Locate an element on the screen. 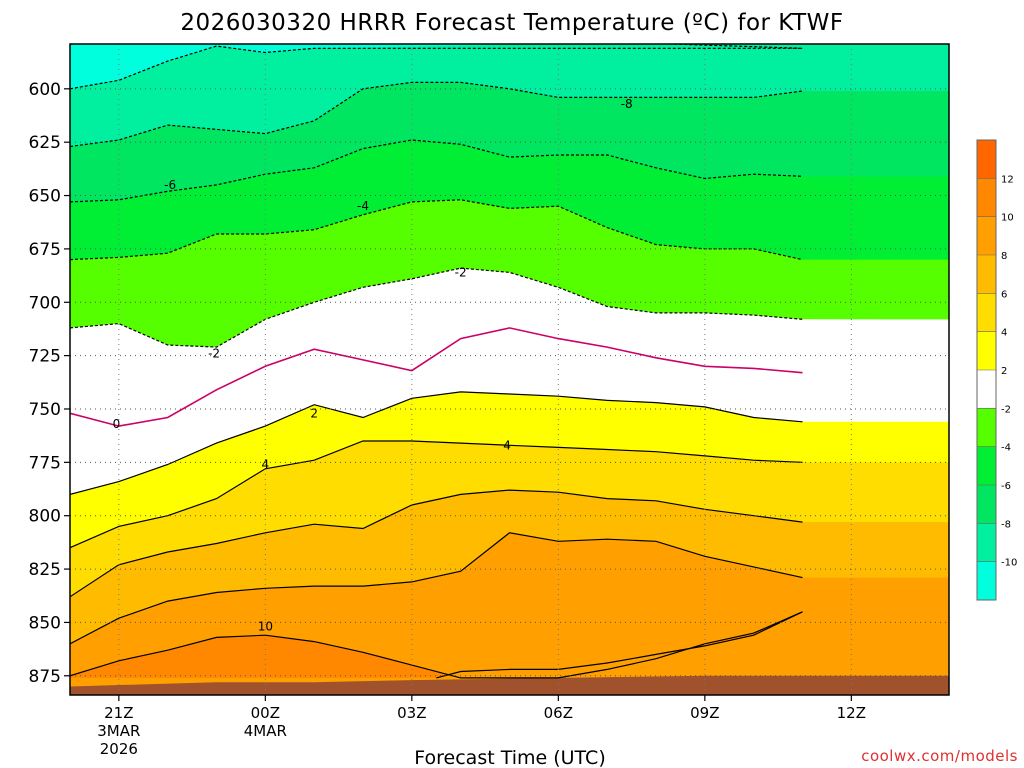  contour-line-minus6 is located at coordinates (436, 171).